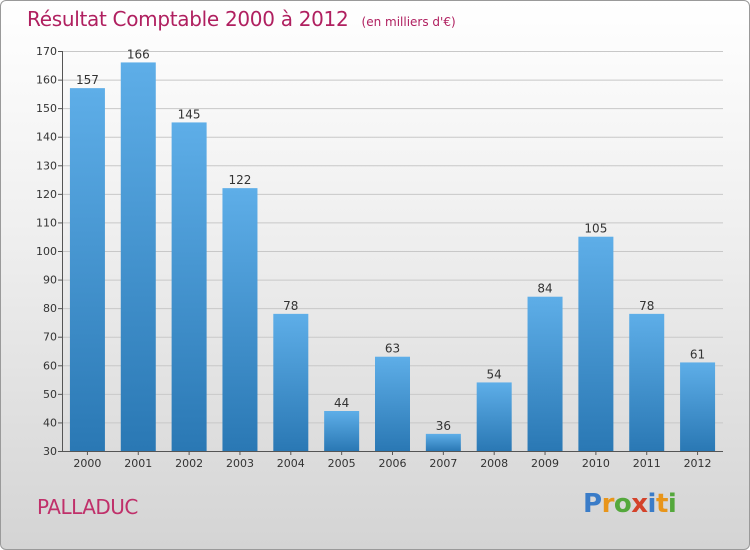  I want to click on y-tick-label: 140, so click(46, 137).